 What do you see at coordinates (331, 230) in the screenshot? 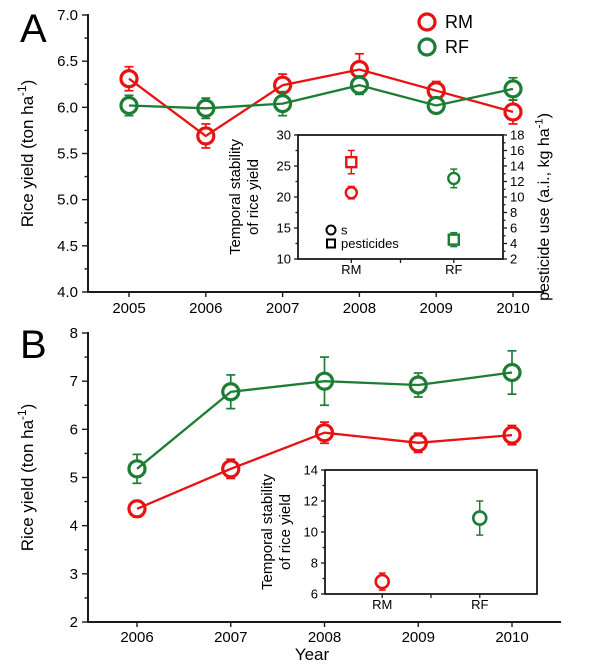
I see `inset-legend-circle-icon` at bounding box center [331, 230].